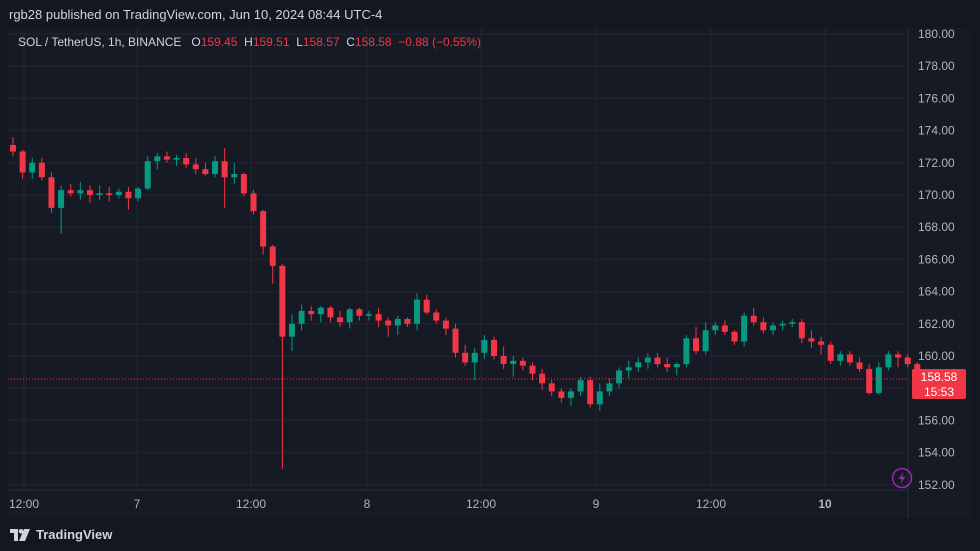 The width and height of the screenshot is (980, 551). What do you see at coordinates (219, 42) in the screenshot?
I see `open-value: 159.45` at bounding box center [219, 42].